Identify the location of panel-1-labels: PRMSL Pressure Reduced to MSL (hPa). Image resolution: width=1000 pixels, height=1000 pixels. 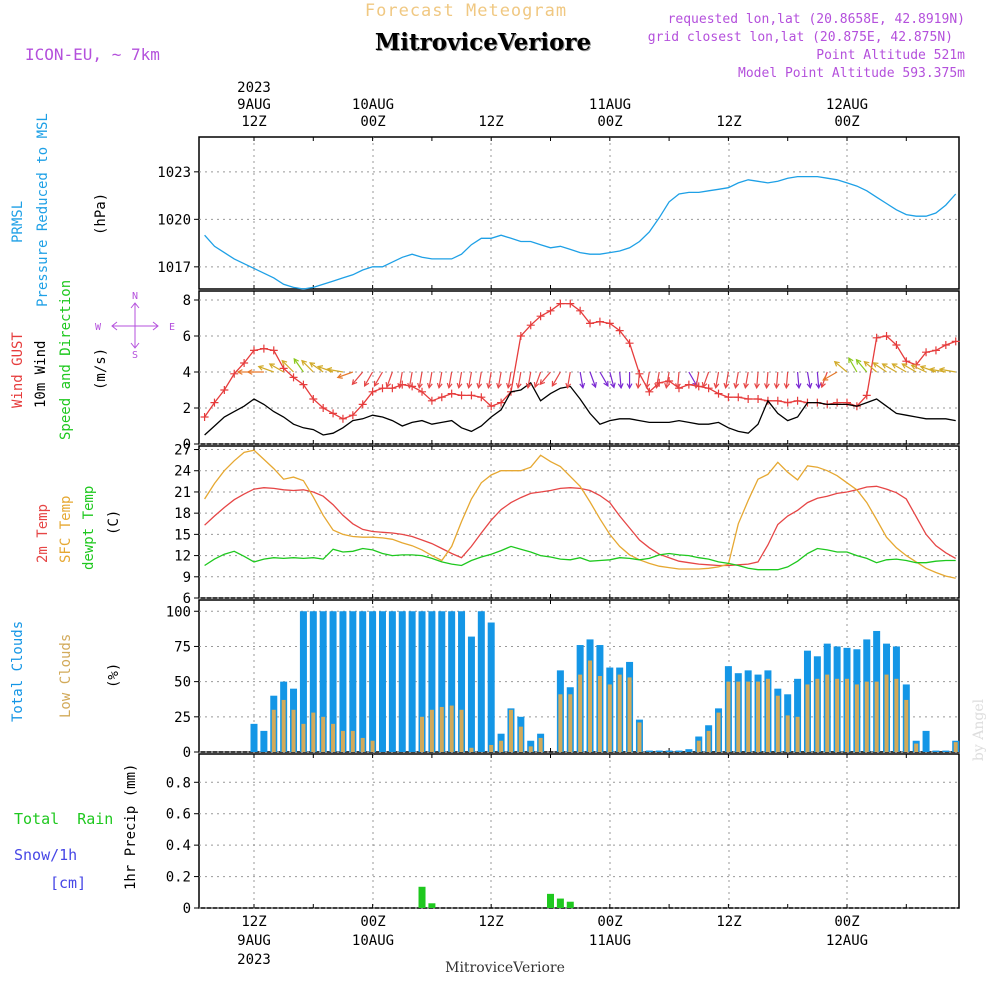
(59, 210).